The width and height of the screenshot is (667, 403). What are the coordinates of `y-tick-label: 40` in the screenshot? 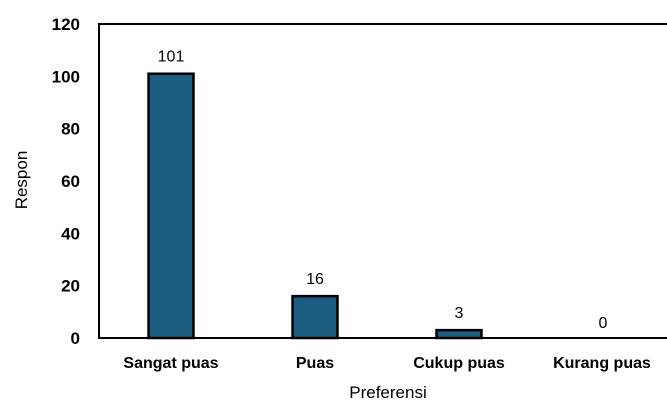 It's located at (70, 233).